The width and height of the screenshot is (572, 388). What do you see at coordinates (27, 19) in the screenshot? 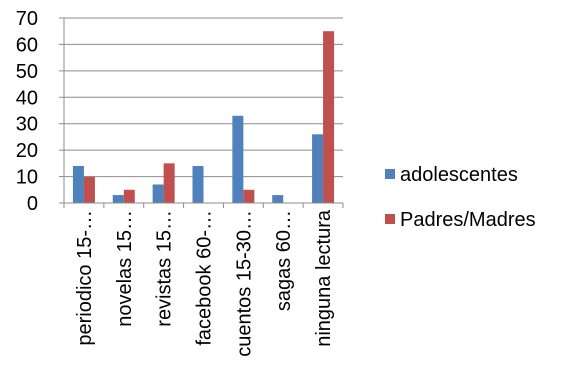
I see `y-tick-label: 70` at bounding box center [27, 19].